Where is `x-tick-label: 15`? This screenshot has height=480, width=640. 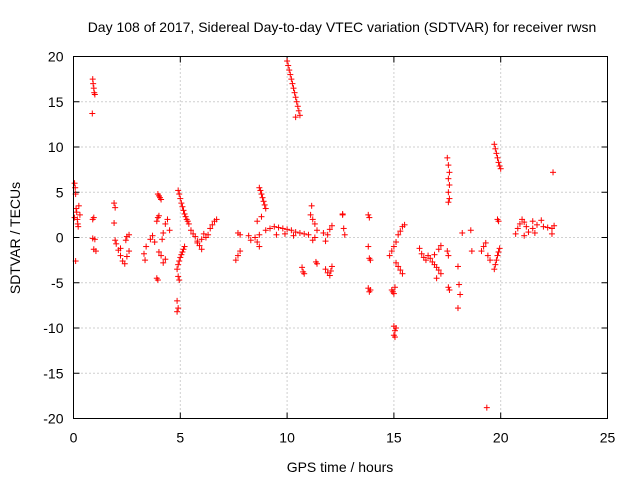 x-tick-label: 15 is located at coordinates (394, 438).